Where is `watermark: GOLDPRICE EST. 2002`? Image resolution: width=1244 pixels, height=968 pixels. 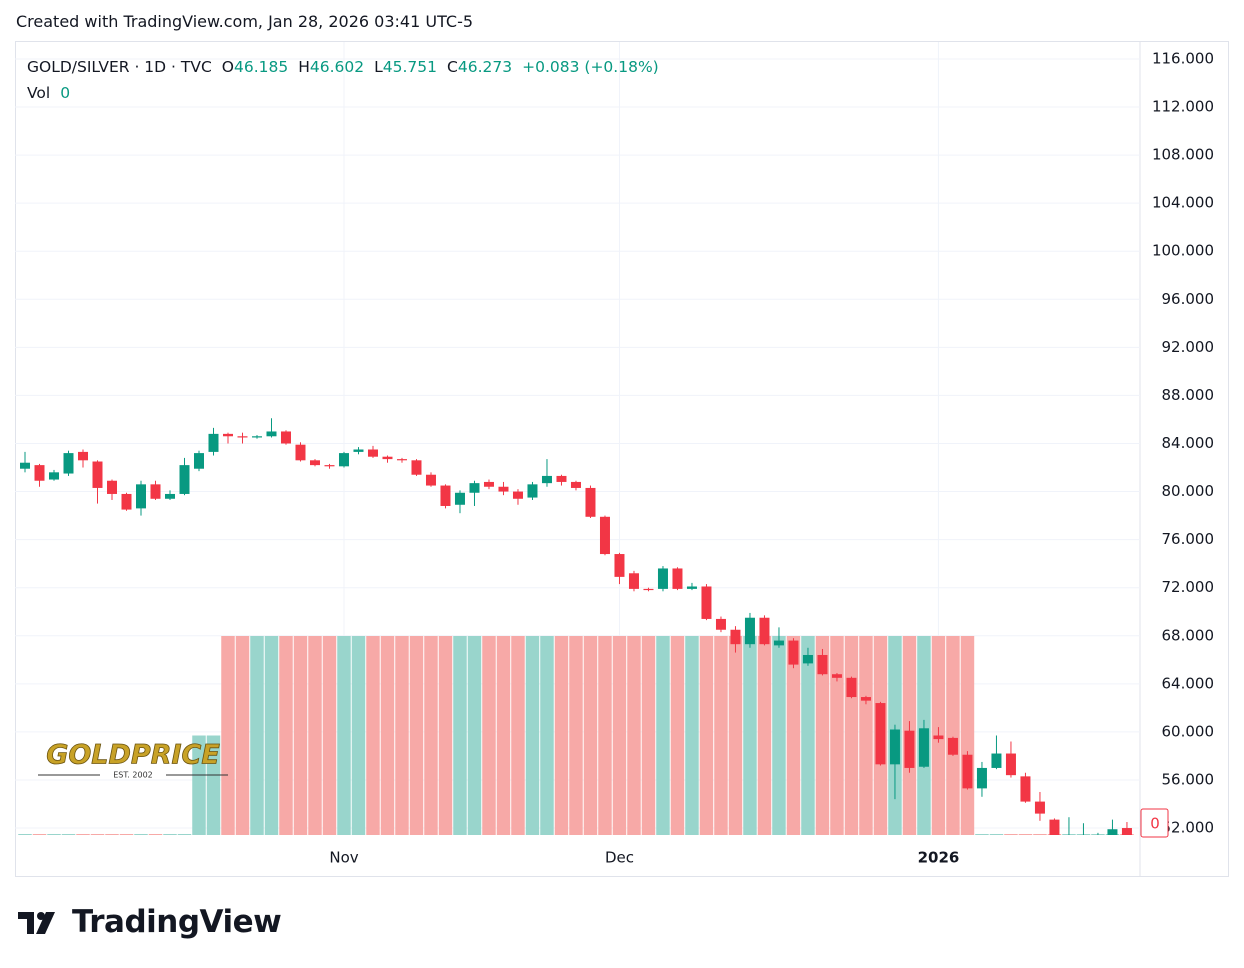 watermark: GOLDPRICE EST. 2002 is located at coordinates (133, 759).